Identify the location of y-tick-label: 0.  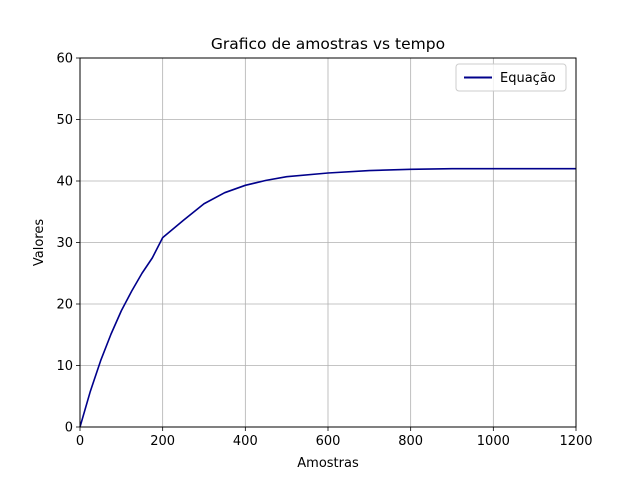
(69, 428).